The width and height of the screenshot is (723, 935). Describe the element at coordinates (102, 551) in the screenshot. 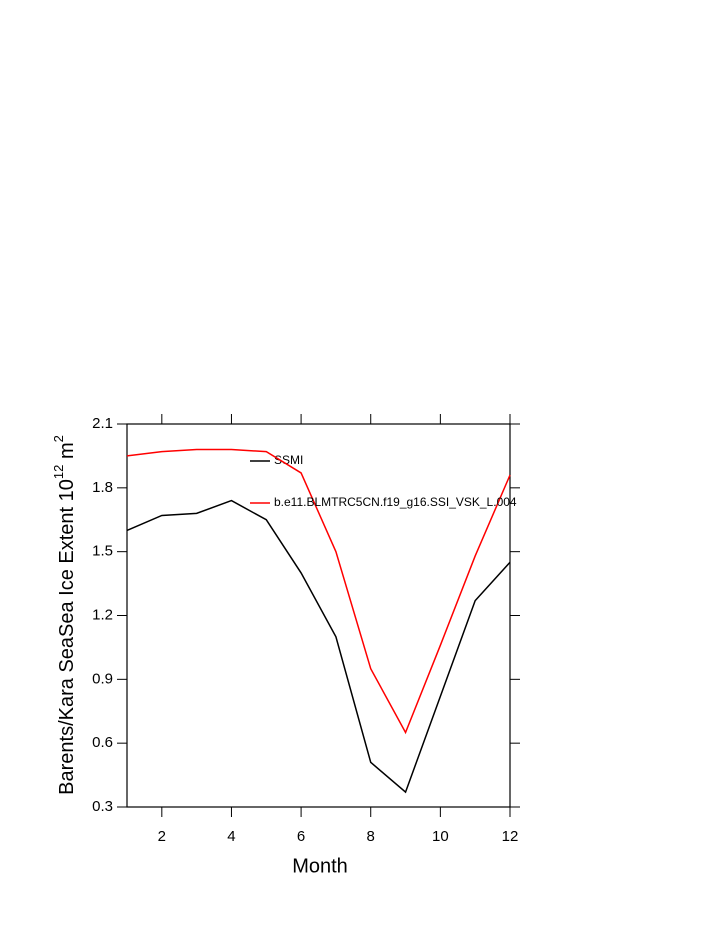

I see `y-tick-label: 1.5` at that location.